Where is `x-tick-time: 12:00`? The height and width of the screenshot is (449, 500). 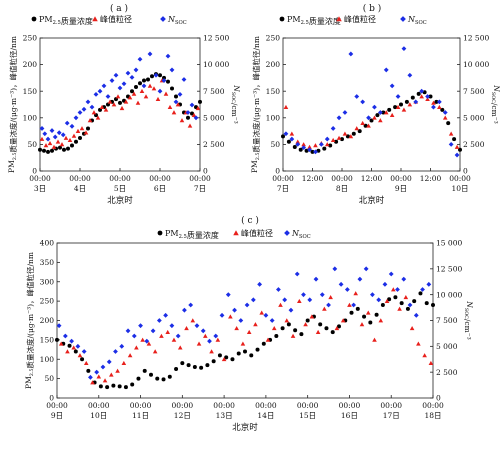 x-tick-time: 12:00 is located at coordinates (313, 178).